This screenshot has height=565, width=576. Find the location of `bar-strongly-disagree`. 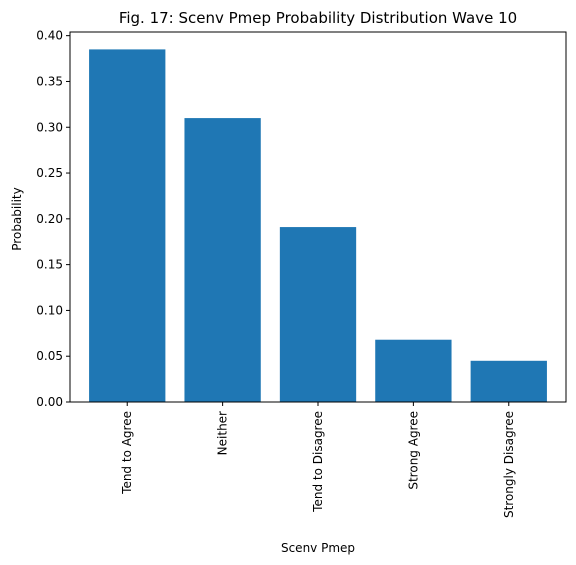

bar-strongly-disagree is located at coordinates (508, 381).